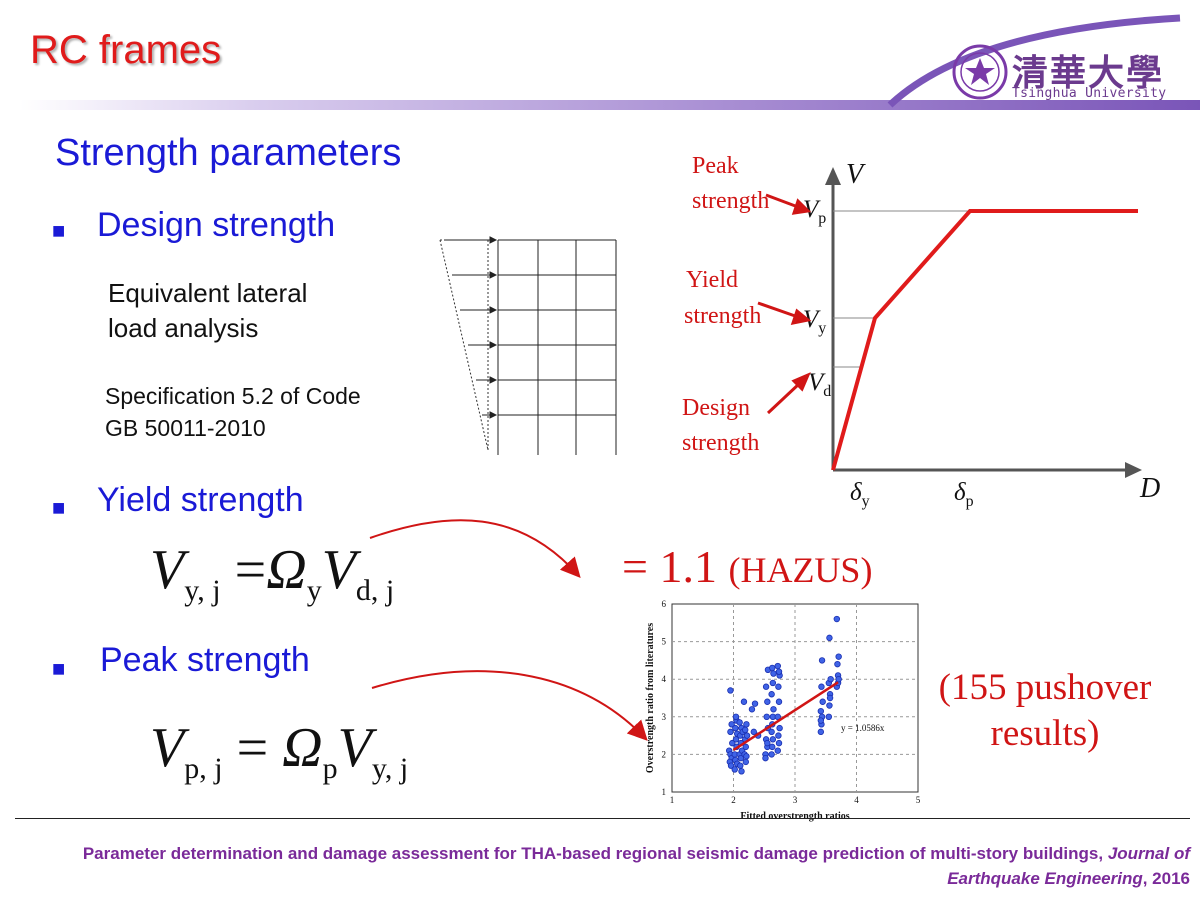  What do you see at coordinates (557, 347) in the screenshot?
I see `frame-grid` at bounding box center [557, 347].